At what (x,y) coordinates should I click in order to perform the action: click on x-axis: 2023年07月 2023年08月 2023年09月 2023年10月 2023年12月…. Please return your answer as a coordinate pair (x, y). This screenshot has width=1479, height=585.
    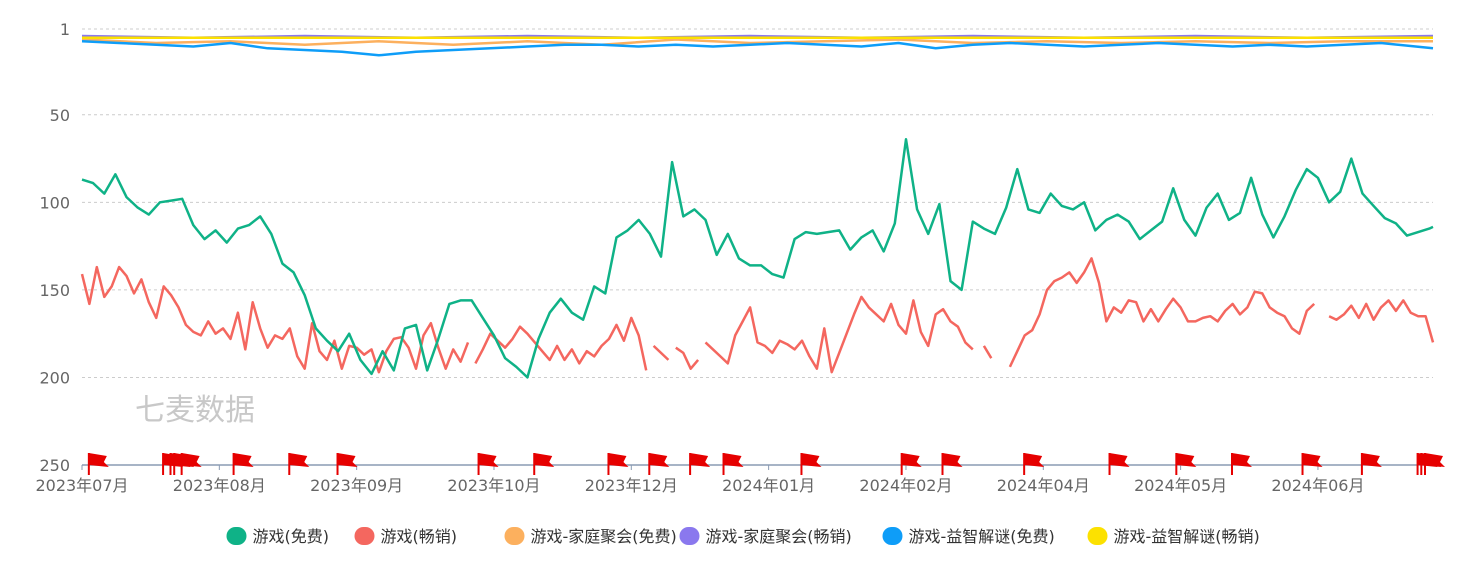
    Looking at the image, I should click on (734, 479).